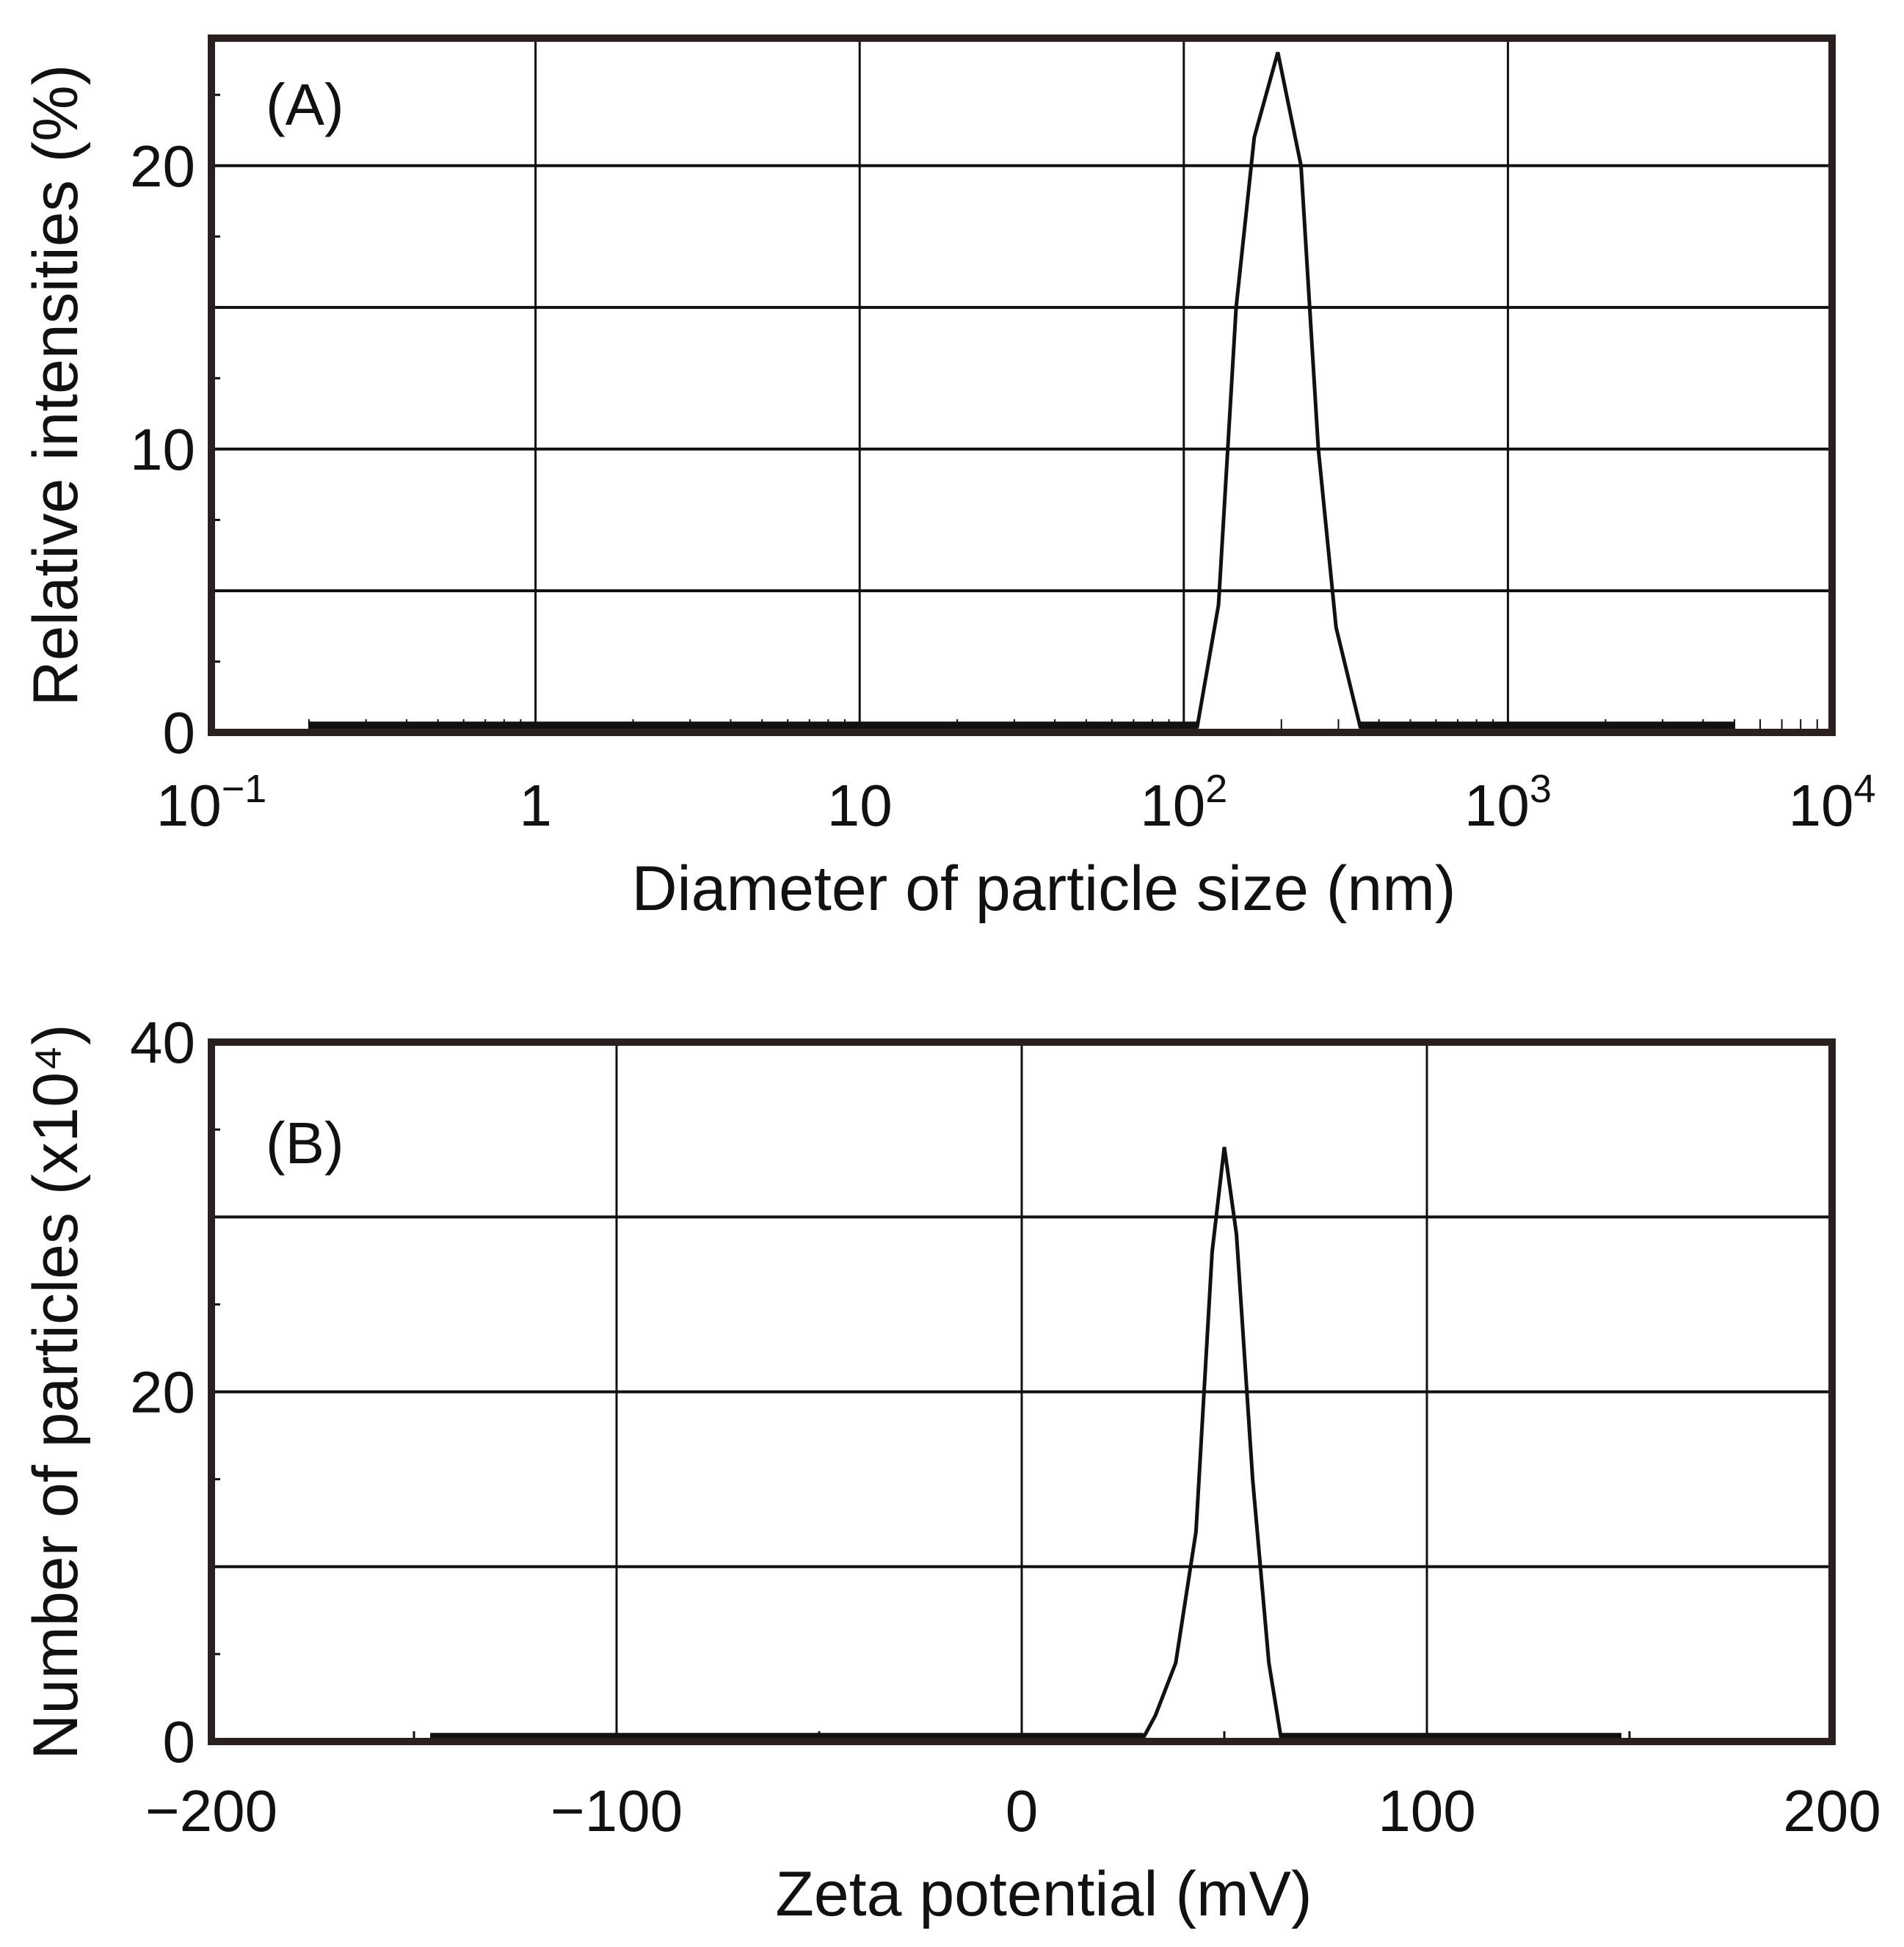 This screenshot has height=1947, width=1904. Describe the element at coordinates (1508, 802) in the screenshot. I see `x-tick-label: 10³` at that location.